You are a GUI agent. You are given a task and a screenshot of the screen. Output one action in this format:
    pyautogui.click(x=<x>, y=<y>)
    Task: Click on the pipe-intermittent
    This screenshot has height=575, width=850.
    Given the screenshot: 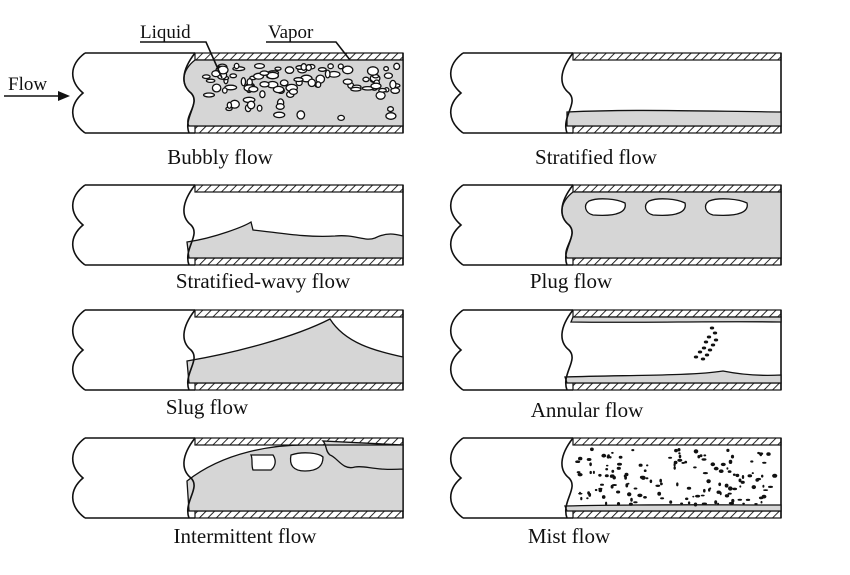 What is the action you would take?
    pyautogui.click(x=237, y=478)
    